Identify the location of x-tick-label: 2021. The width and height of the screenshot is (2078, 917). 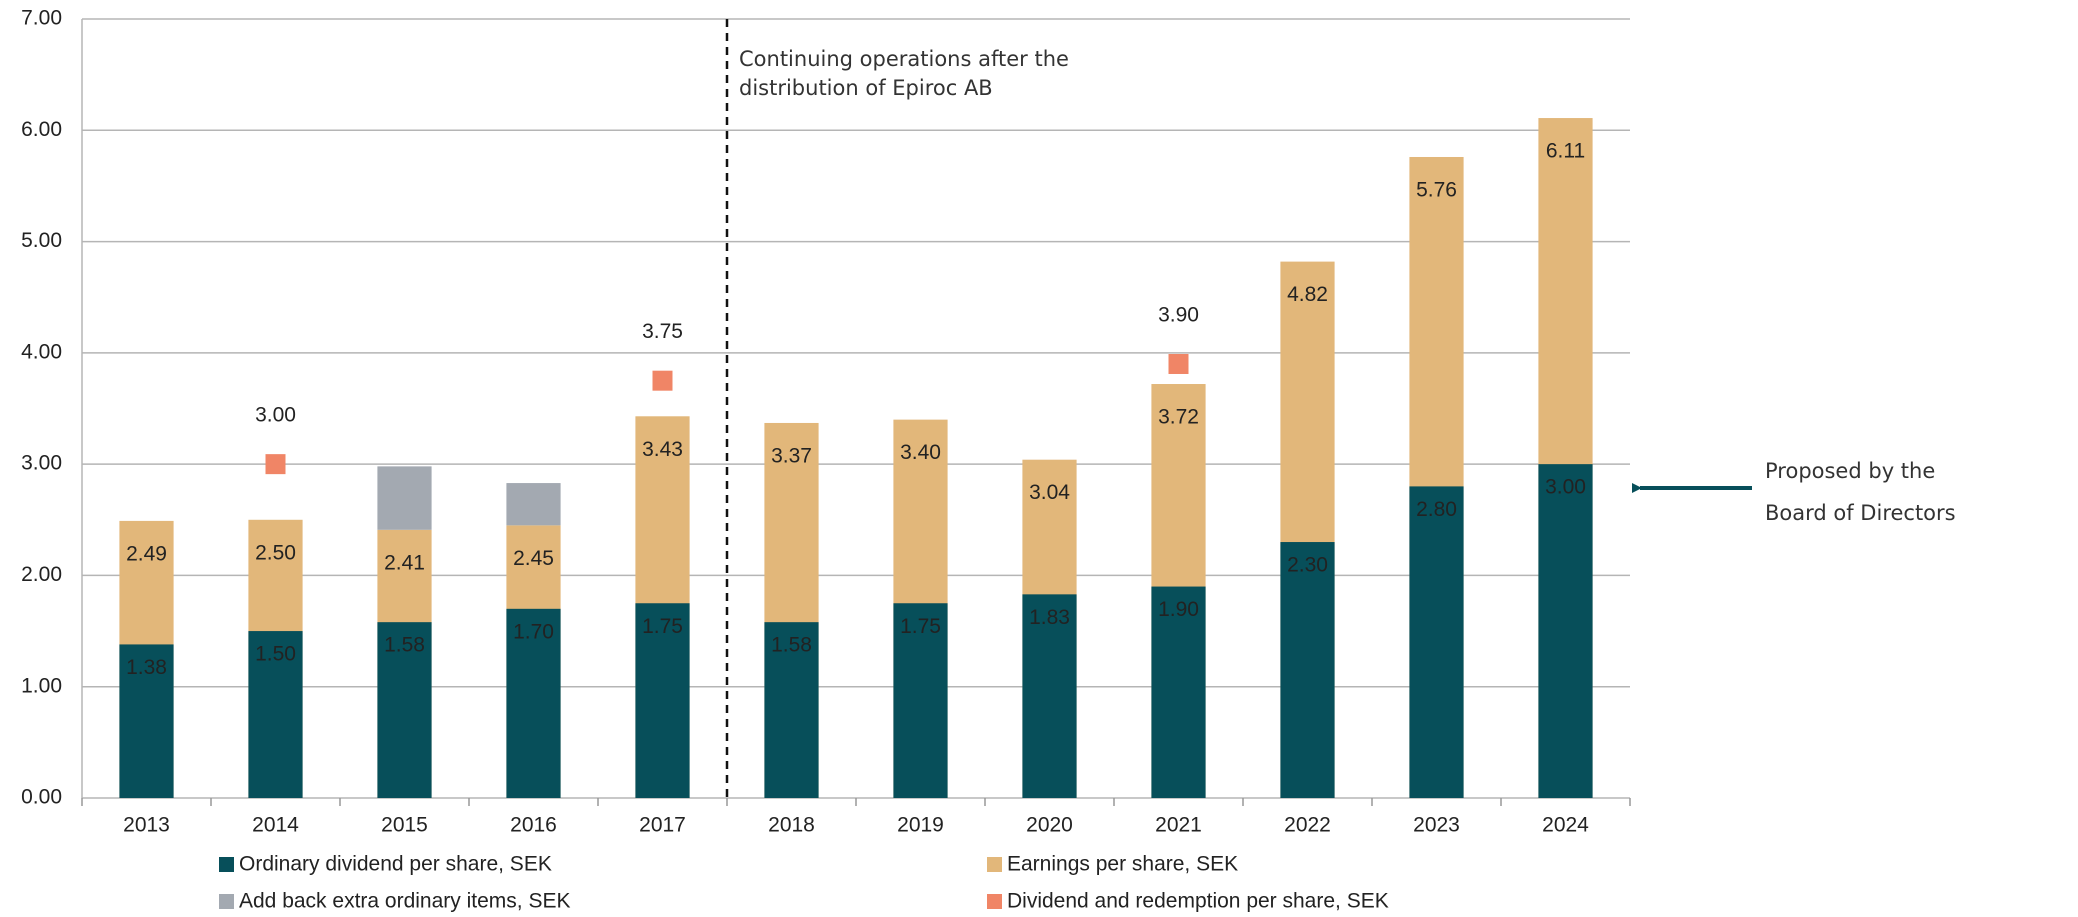
(1178, 825).